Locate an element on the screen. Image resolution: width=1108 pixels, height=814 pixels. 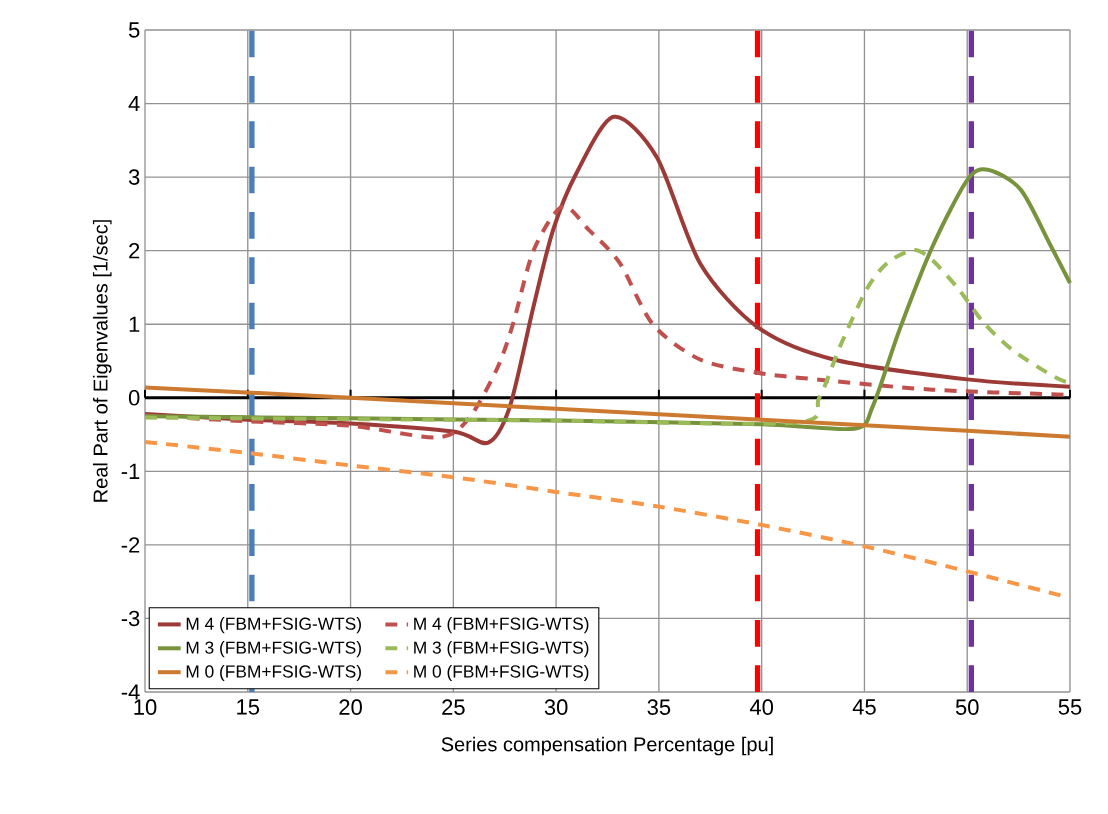
y-tick-label: 0 is located at coordinates (134, 397).